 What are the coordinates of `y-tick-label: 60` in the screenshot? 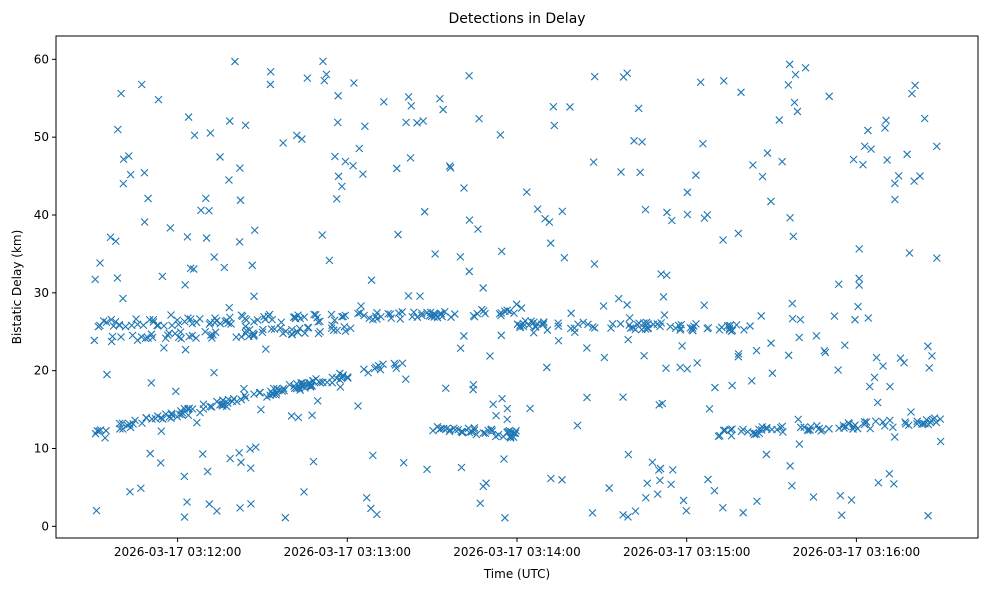 It's located at (41, 59).